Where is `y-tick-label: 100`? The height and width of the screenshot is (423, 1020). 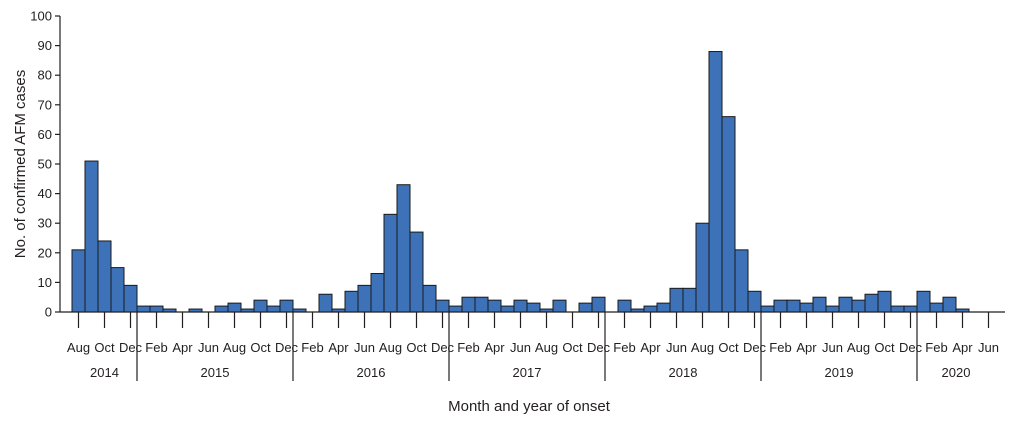 y-tick-label: 100 is located at coordinates (41, 16).